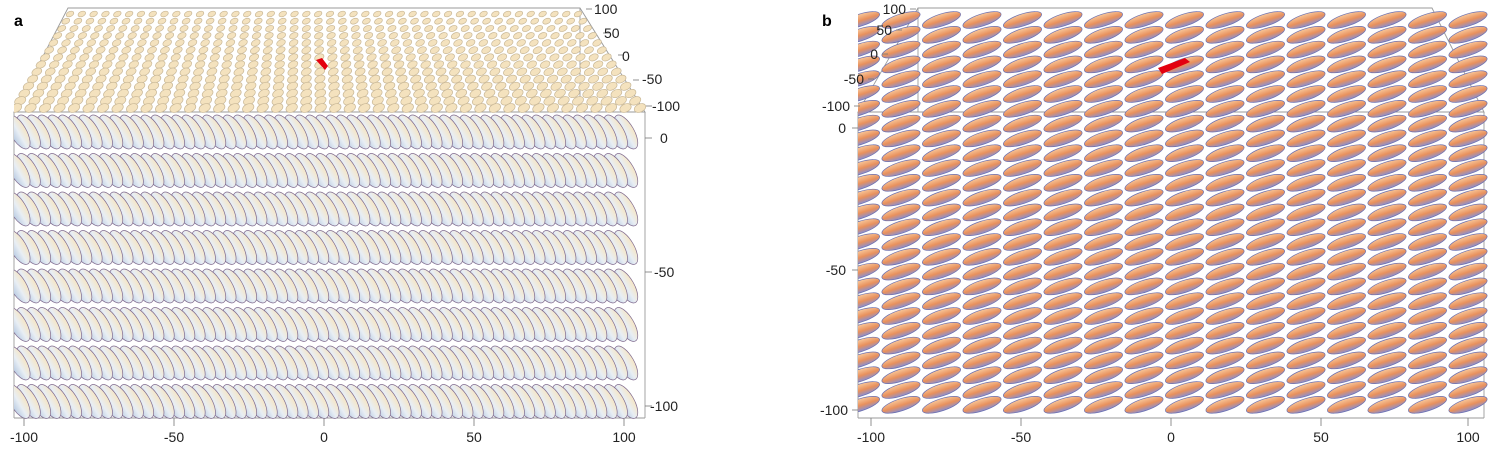 The width and height of the screenshot is (1500, 449). What do you see at coordinates (664, 138) in the screenshot?
I see `panel-a-z-tick: 0` at bounding box center [664, 138].